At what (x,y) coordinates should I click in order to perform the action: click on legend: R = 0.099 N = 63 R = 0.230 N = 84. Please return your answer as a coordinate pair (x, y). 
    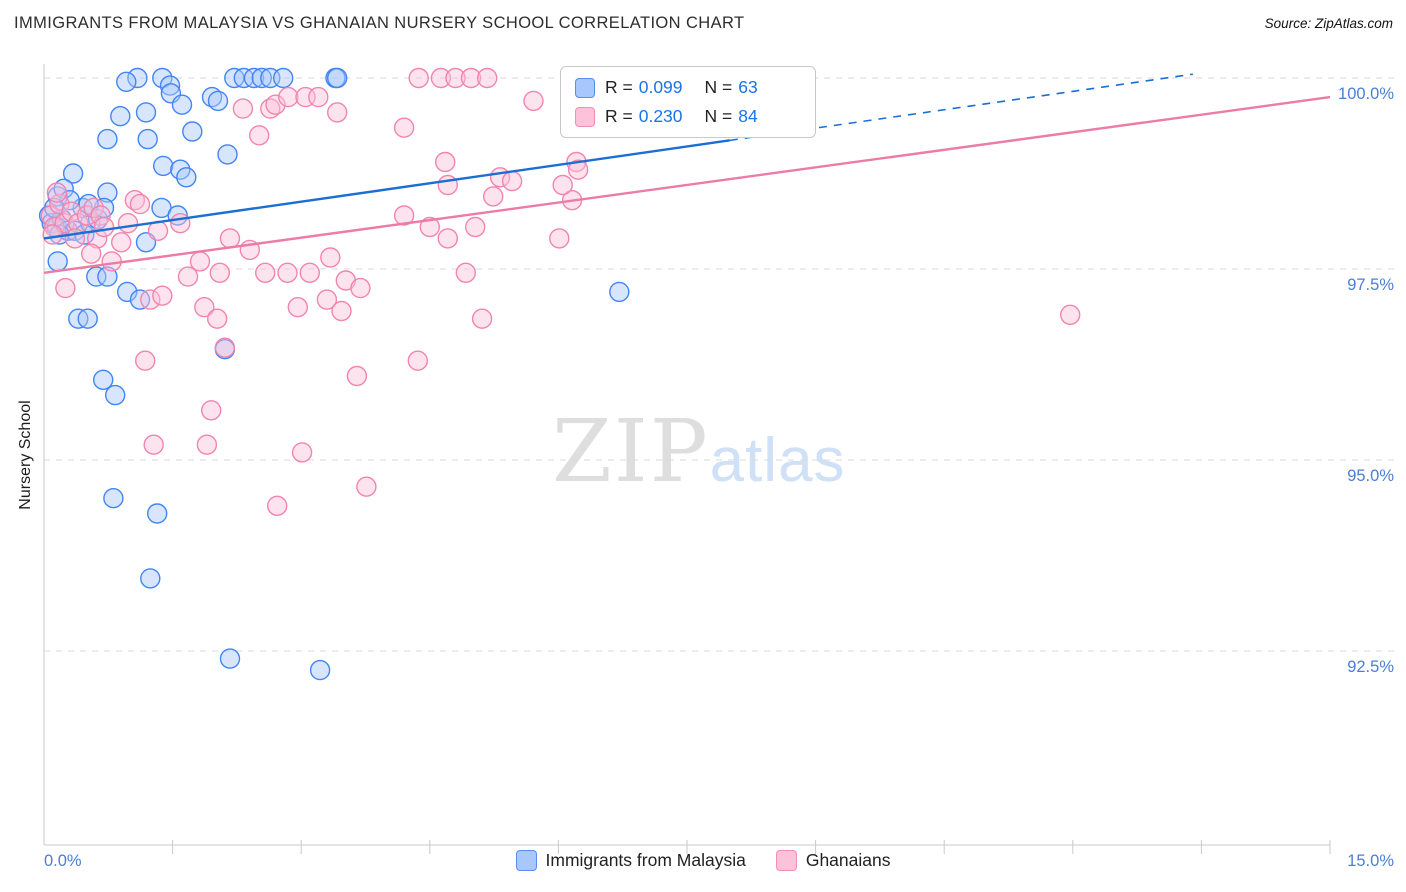
    Looking at the image, I should click on (688, 102).